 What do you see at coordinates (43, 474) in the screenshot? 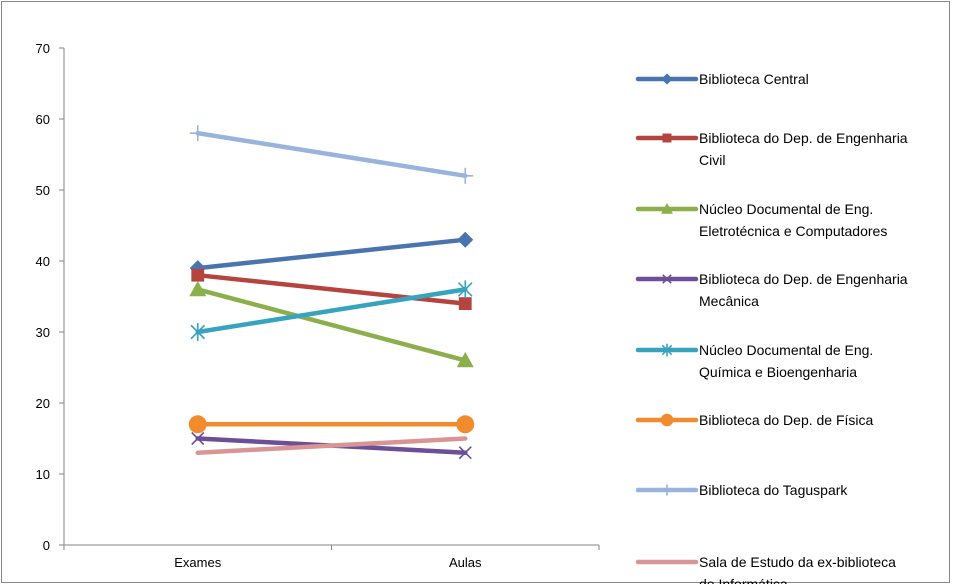
I see `y-tick-label: 10` at bounding box center [43, 474].